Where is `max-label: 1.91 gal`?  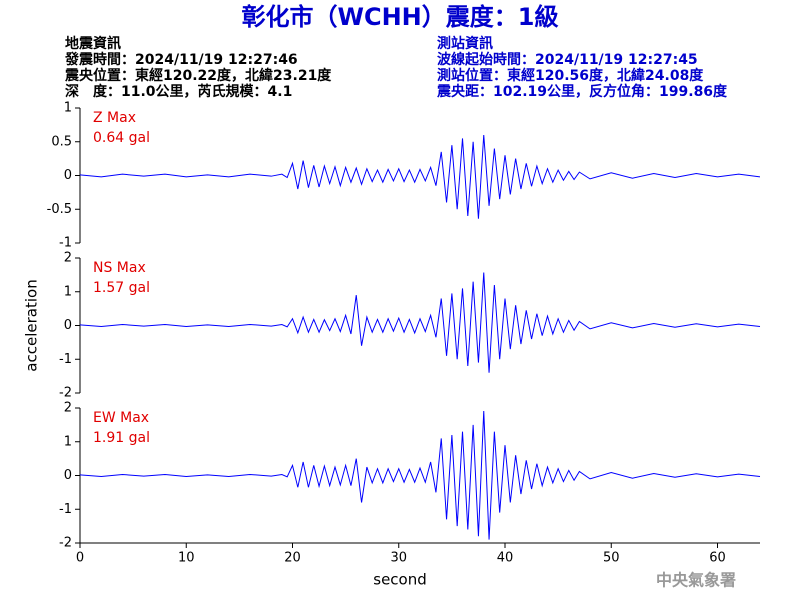 max-label: 1.91 gal is located at coordinates (121, 438).